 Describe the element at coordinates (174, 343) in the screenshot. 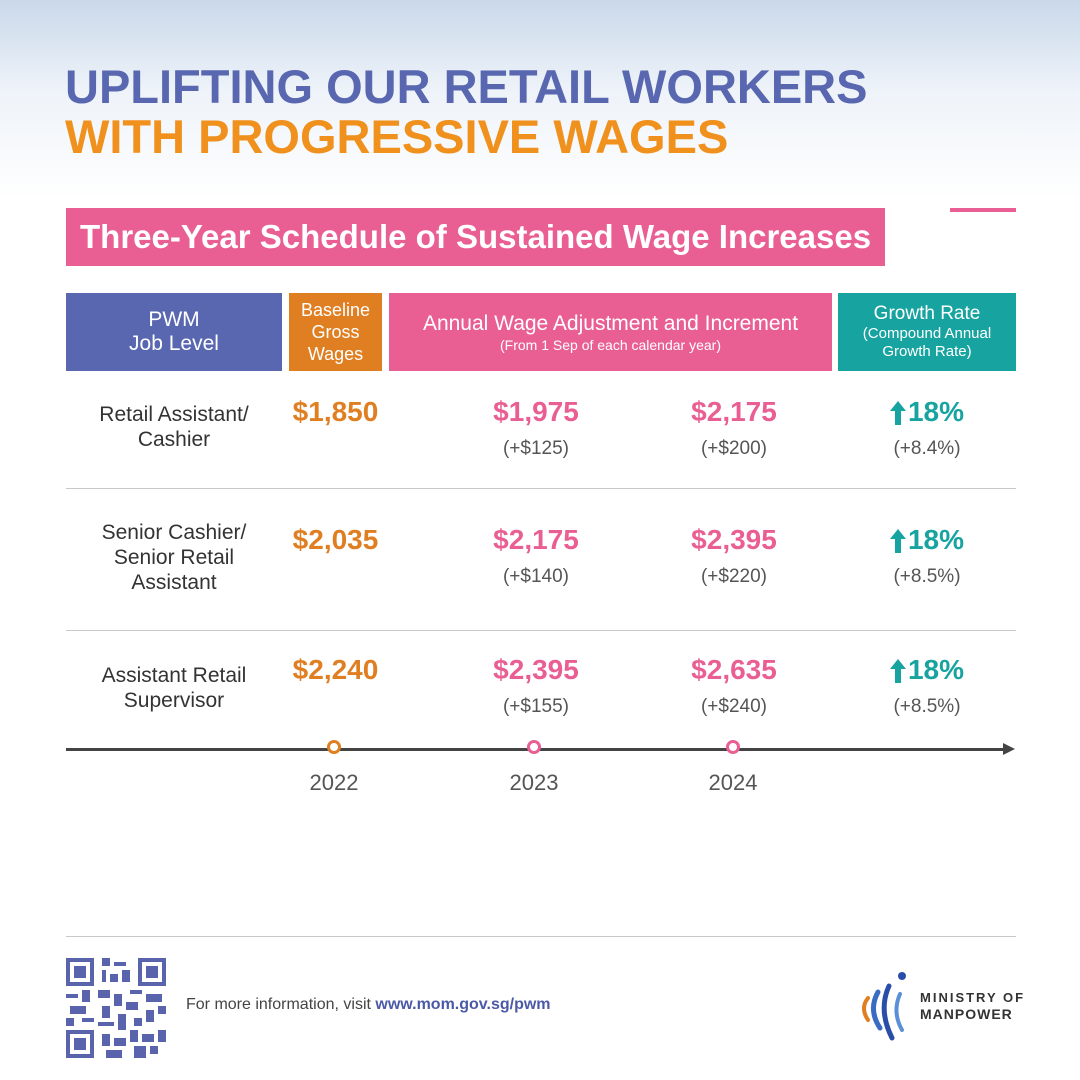

I see `header-pwm-line2: Job Level` at that location.